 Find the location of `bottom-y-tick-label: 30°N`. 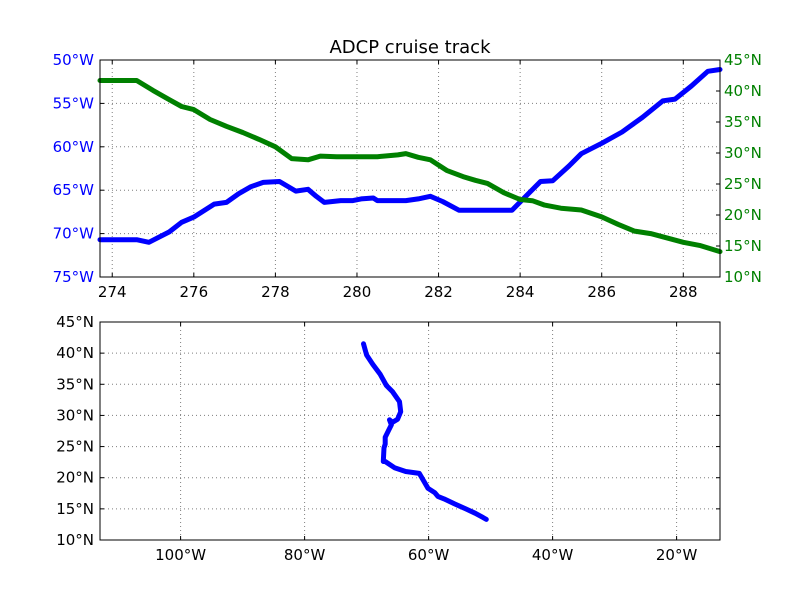

bottom-y-tick-label: 30°N is located at coordinates (75, 415).